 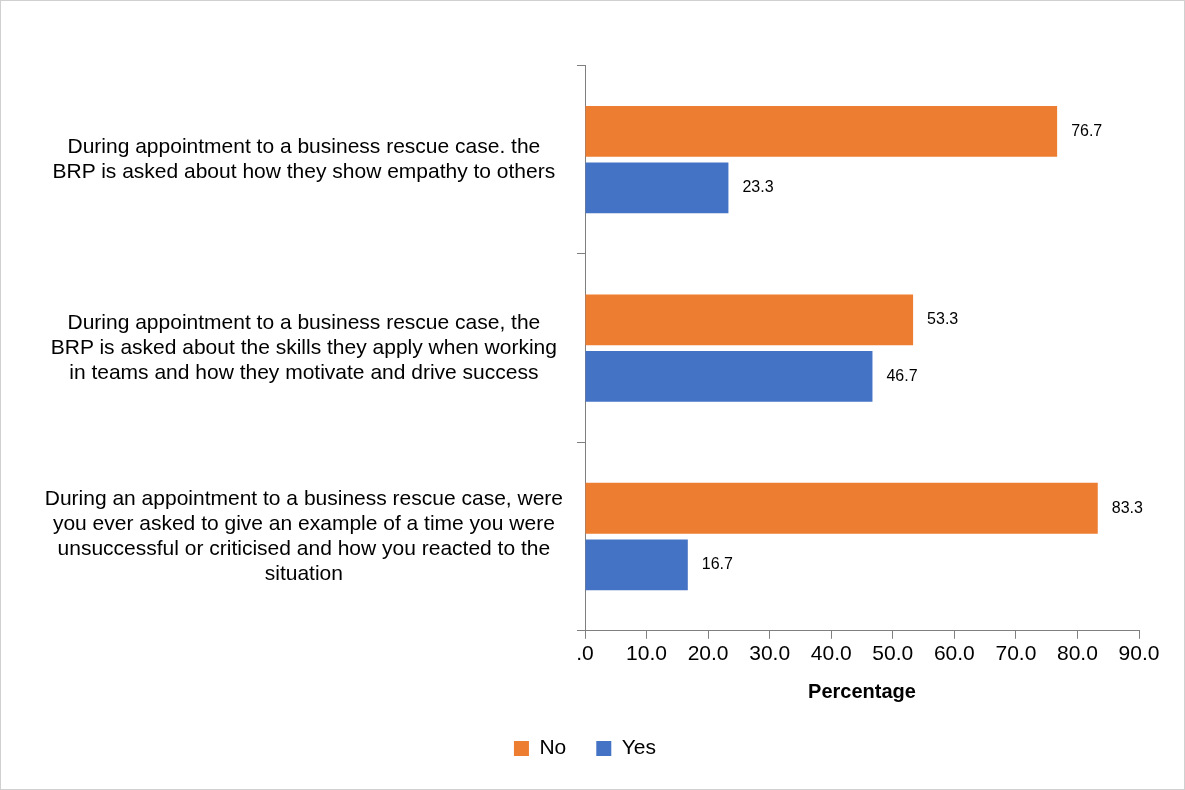 What do you see at coordinates (1077, 653) in the screenshot?
I see `x-tick-label: 80.0` at bounding box center [1077, 653].